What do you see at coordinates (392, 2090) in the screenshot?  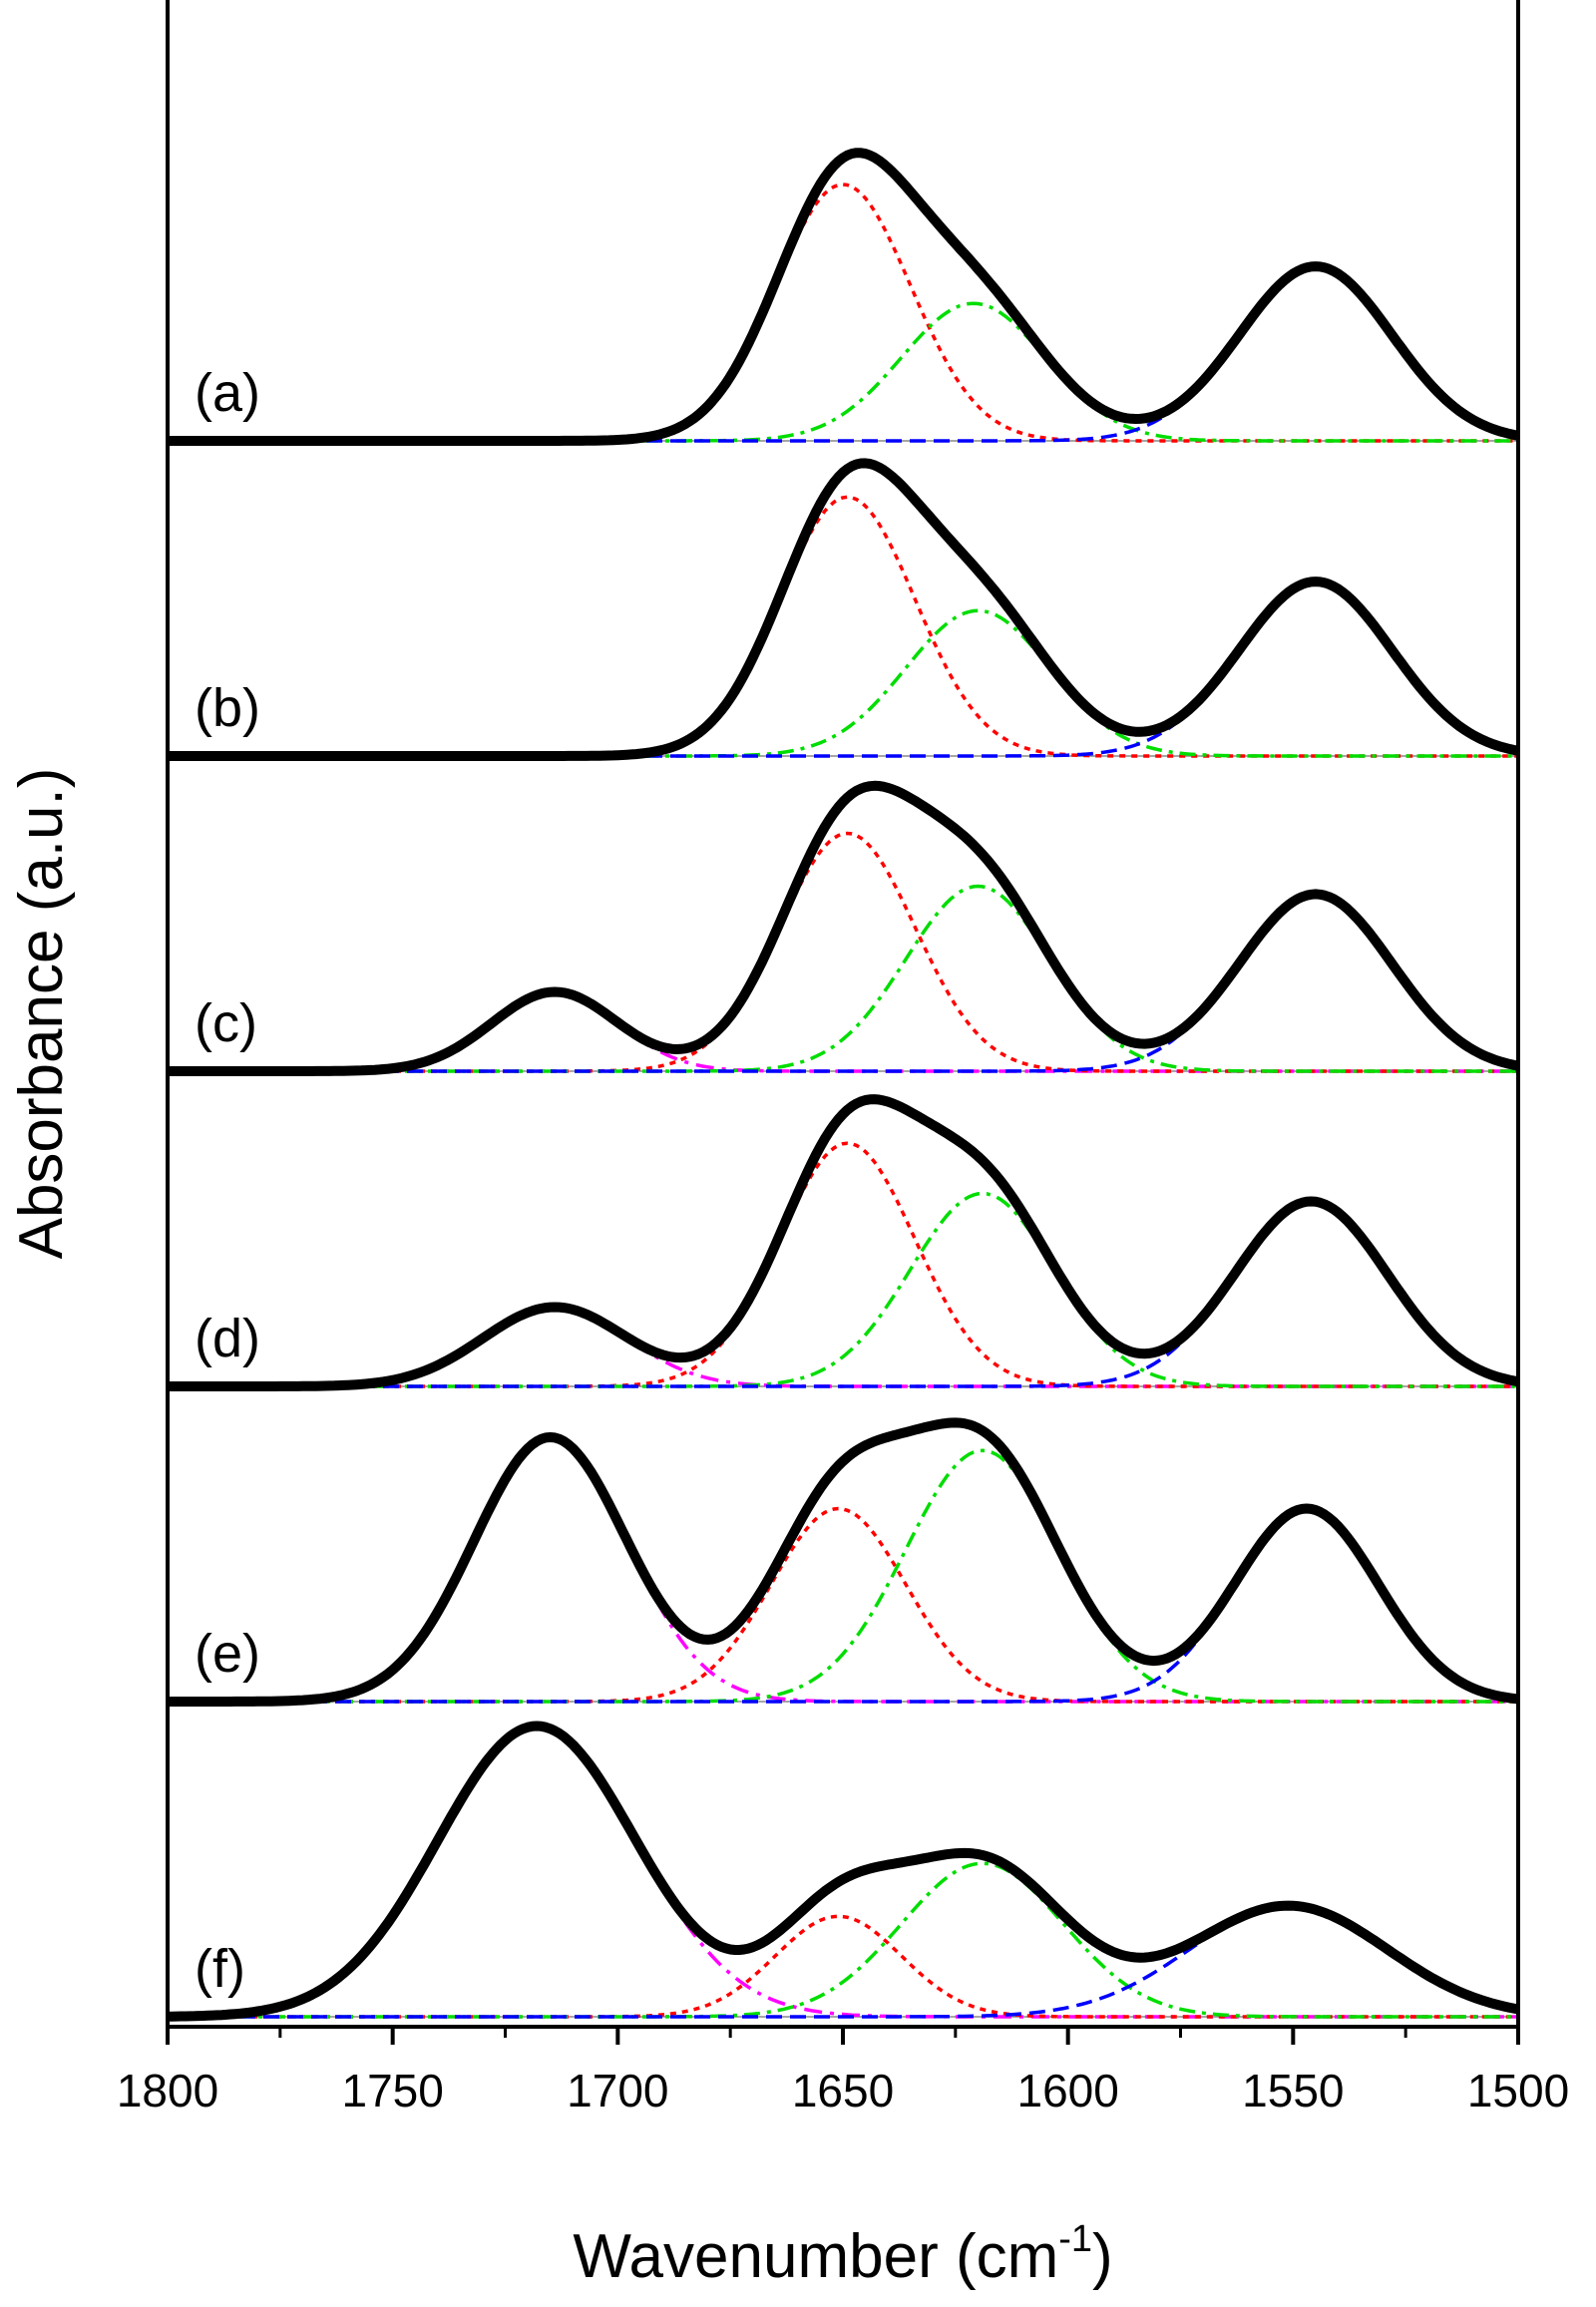 I see `x-tick-label: 1750` at bounding box center [392, 2090].